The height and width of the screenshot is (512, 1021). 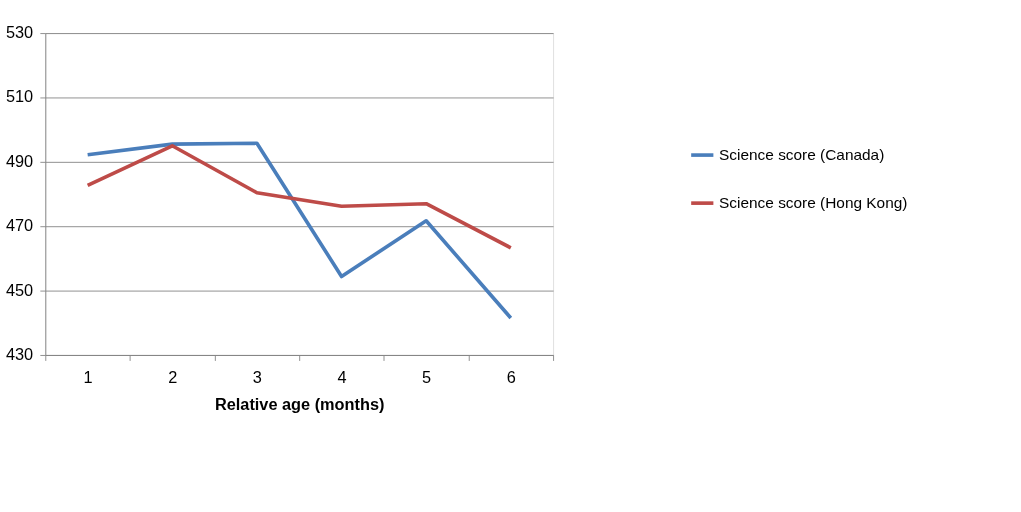 What do you see at coordinates (802, 154) in the screenshot?
I see `legend-label: Science score (Canada)` at bounding box center [802, 154].